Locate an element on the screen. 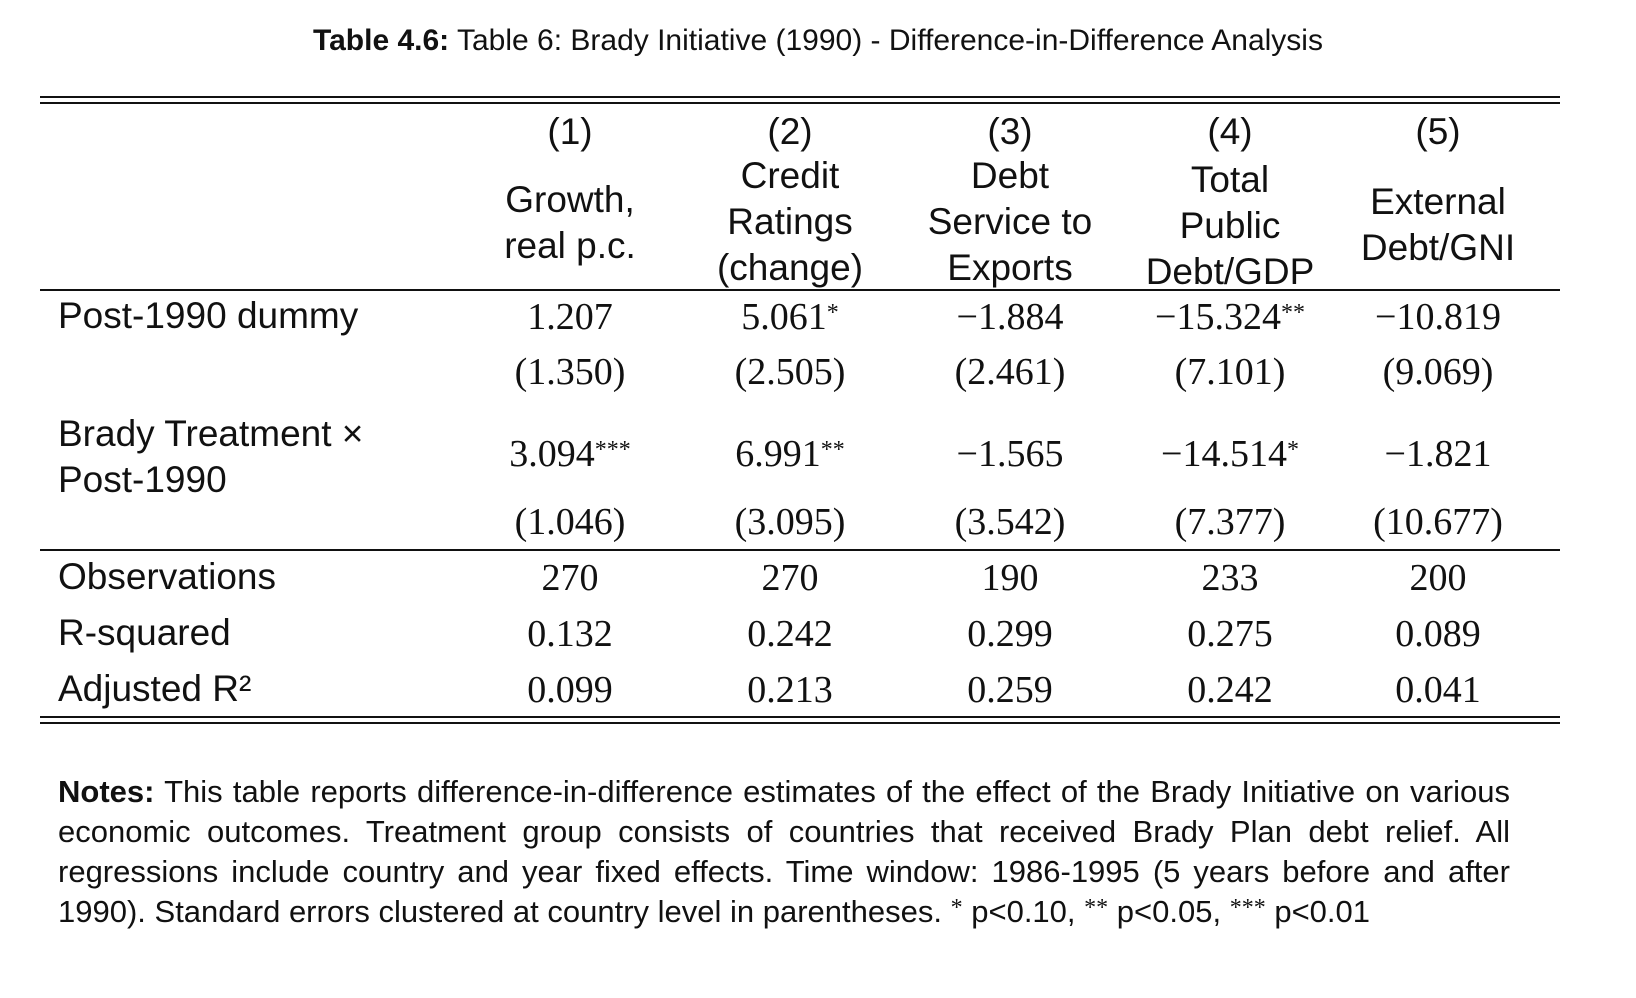  row-label-r-squared: R-squared is located at coordinates (144, 632).